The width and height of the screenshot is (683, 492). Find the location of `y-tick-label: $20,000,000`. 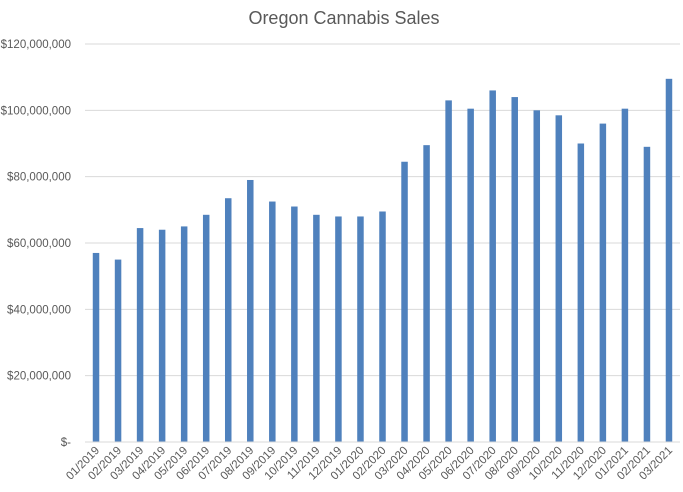

y-tick-label: $20,000,000 is located at coordinates (39, 377).